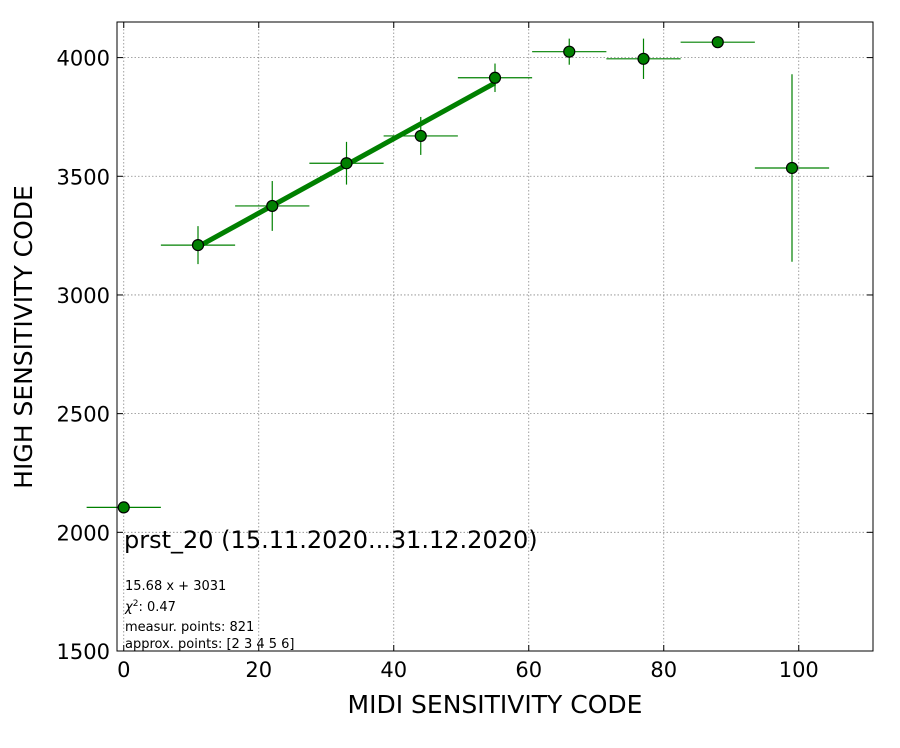 The image size is (900, 748). Describe the element at coordinates (23, 337) in the screenshot. I see `y-axis-label: HIGH SENSITIVITY CODE` at that location.